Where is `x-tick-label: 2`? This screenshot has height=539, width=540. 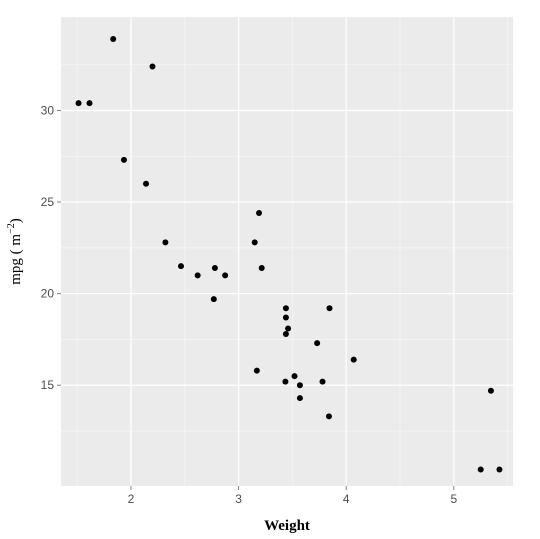
x-tick-label: 2 is located at coordinates (131, 499).